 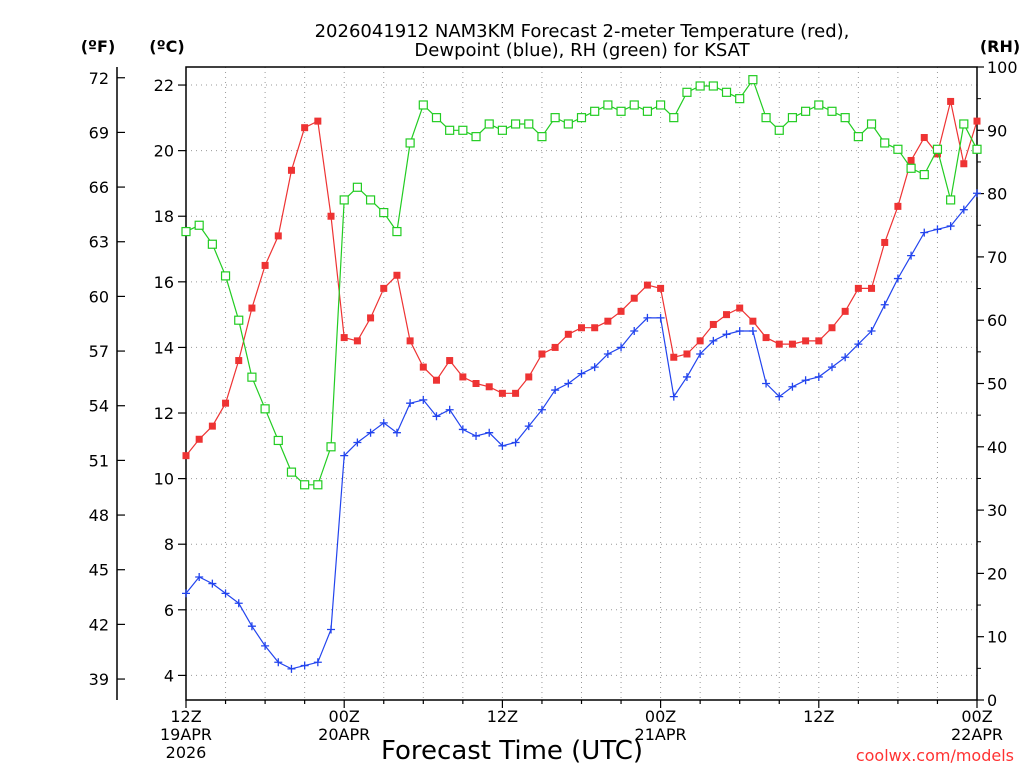 What do you see at coordinates (997, 637) in the screenshot?
I see `rh-tick-label: 10` at bounding box center [997, 637].